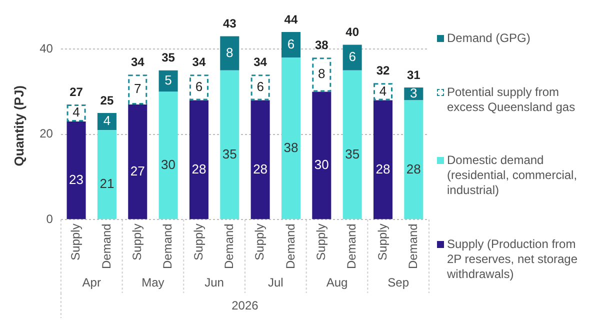  I want to click on total-label: 31, so click(413, 75).